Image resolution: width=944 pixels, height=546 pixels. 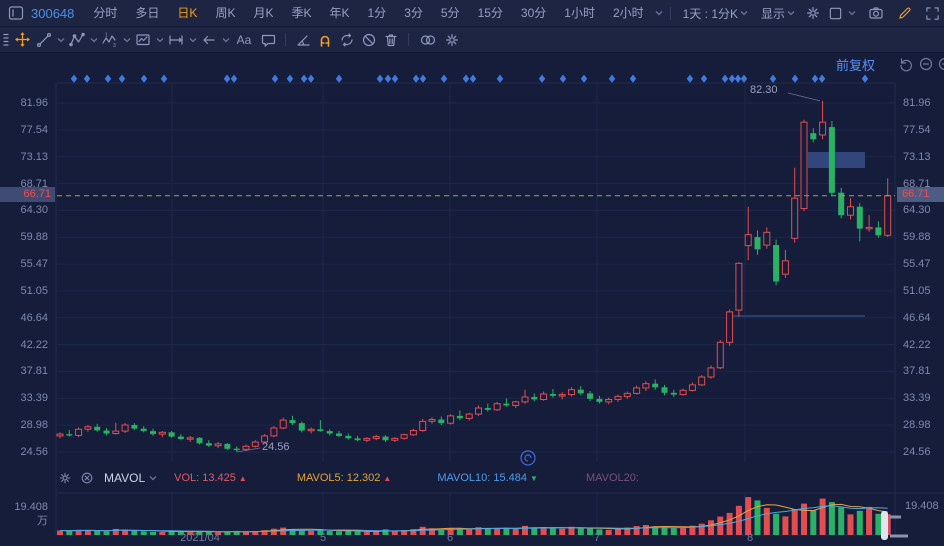 What do you see at coordinates (34, 156) in the screenshot?
I see `y-axis-label: 73.13` at bounding box center [34, 156].